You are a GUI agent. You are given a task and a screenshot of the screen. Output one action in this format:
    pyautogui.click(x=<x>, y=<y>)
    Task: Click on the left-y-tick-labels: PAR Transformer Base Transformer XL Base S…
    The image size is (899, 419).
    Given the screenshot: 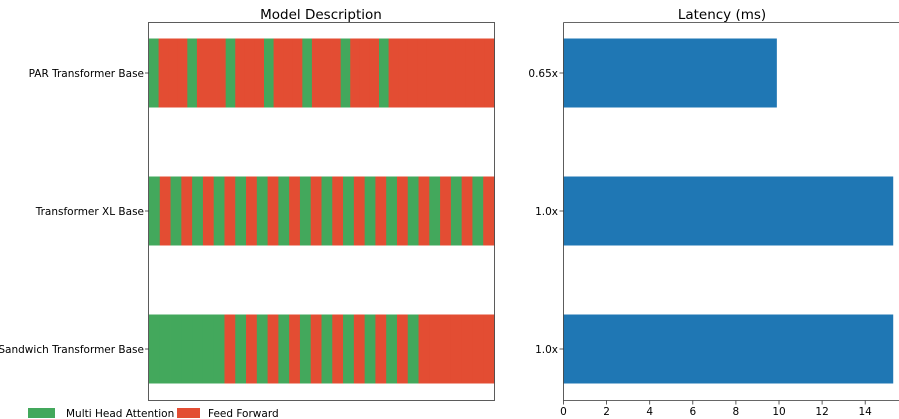 What is the action you would take?
    pyautogui.click(x=74, y=212)
    